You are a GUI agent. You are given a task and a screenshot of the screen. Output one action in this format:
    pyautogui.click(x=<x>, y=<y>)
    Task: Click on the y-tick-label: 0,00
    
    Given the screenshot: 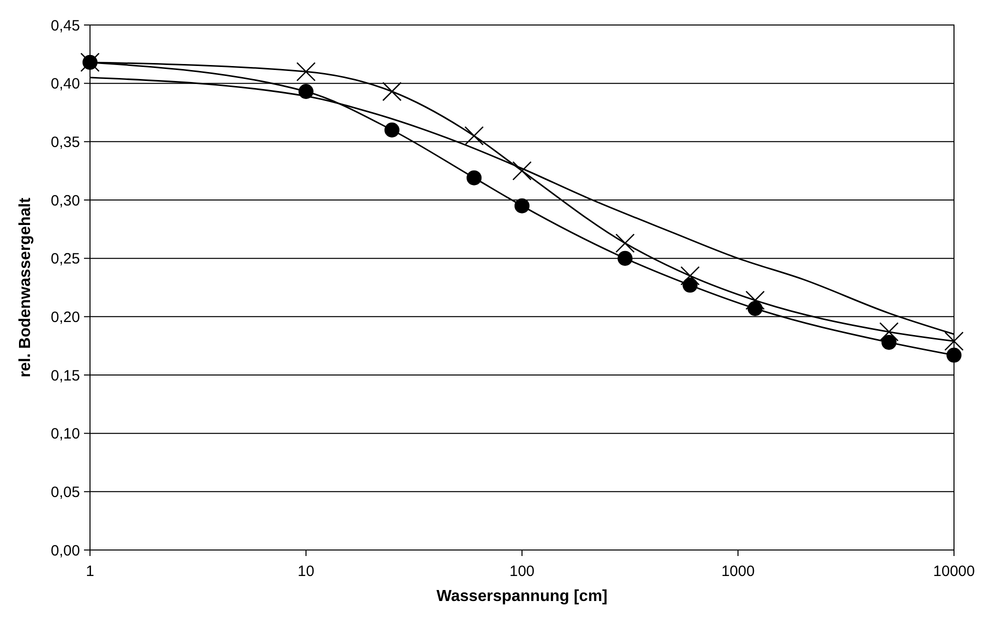 What is the action you would take?
    pyautogui.click(x=65, y=551)
    